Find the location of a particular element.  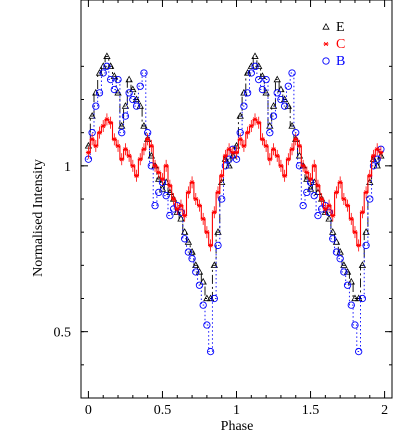

x-tick-label: 1 is located at coordinates (236, 410).